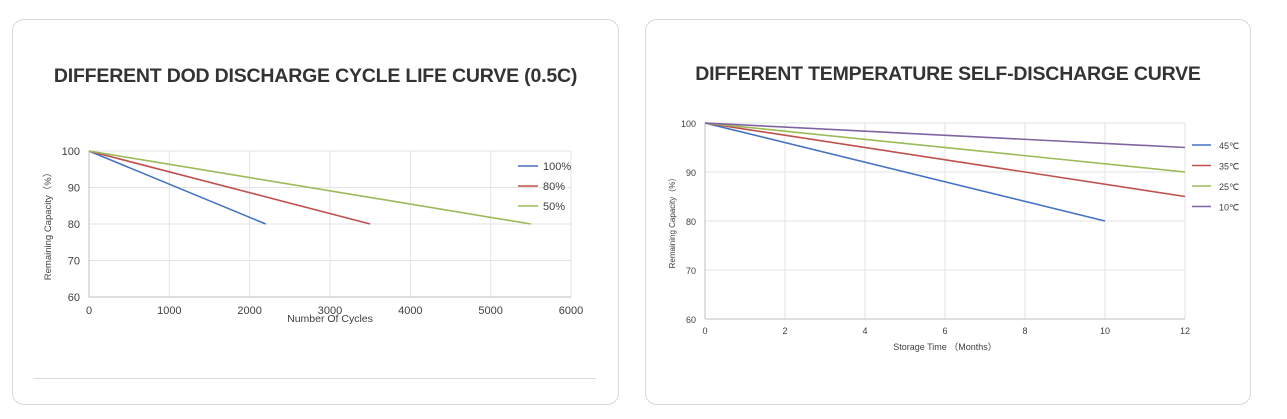  I want to click on temp-x-tick-label: 12, so click(1185, 331).